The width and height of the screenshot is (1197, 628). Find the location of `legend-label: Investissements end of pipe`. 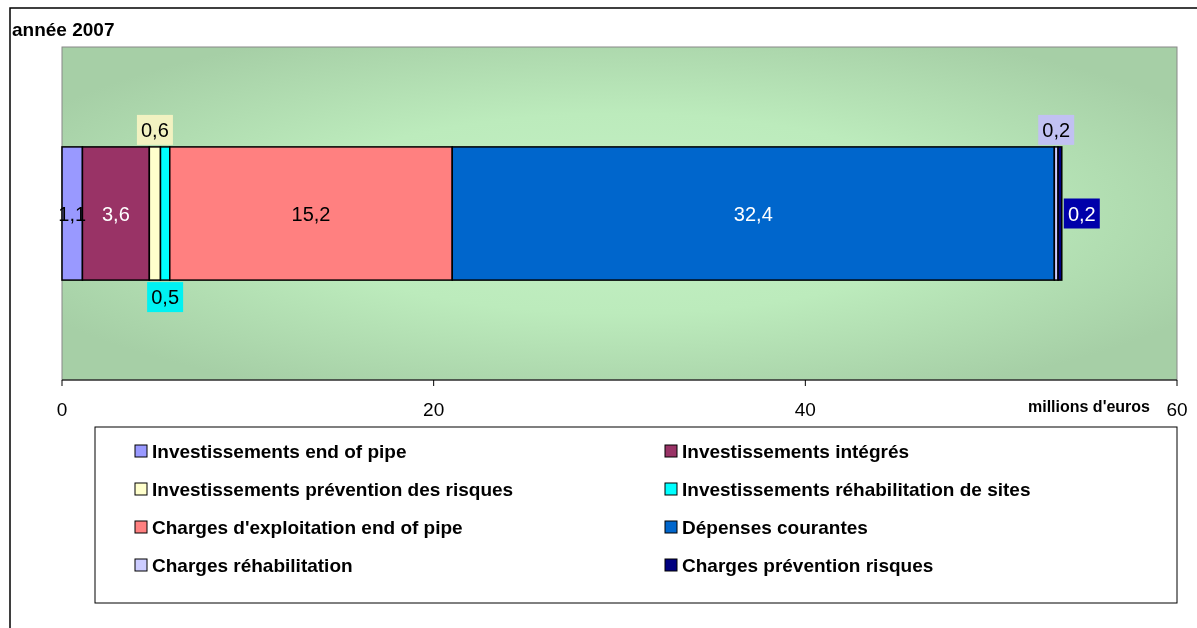

legend-label: Investissements end of pipe is located at coordinates (279, 451).